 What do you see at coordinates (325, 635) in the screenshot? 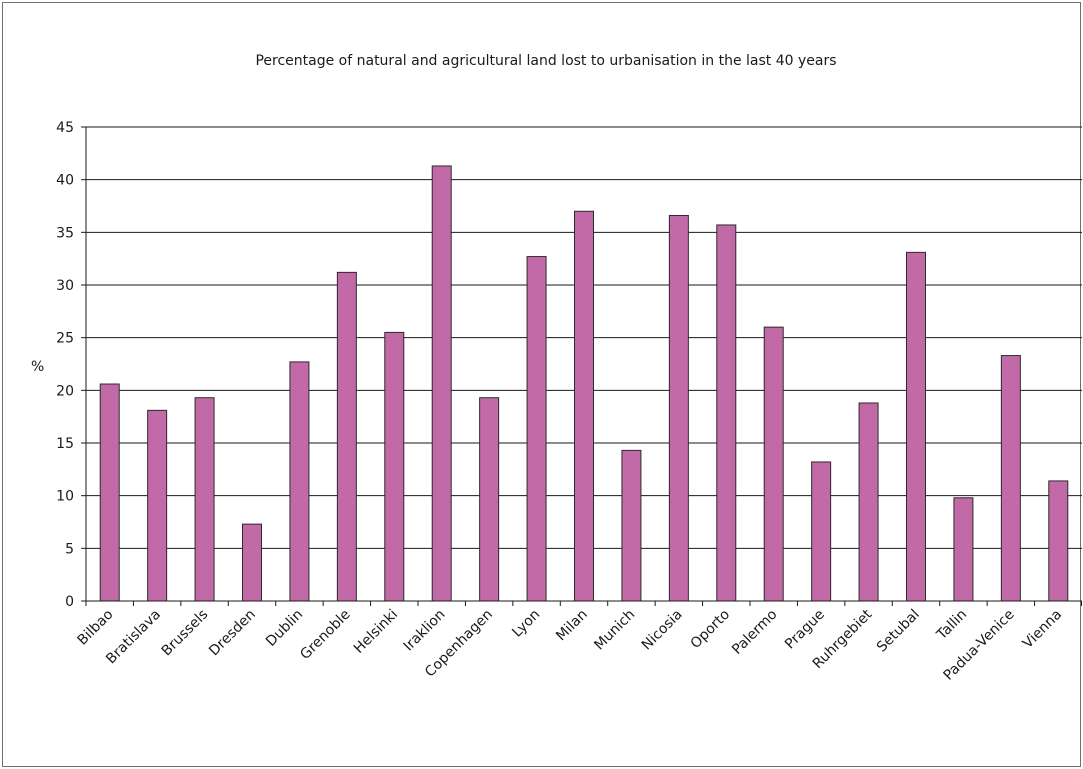
I see `x-tick-label: Grenoble` at bounding box center [325, 635].